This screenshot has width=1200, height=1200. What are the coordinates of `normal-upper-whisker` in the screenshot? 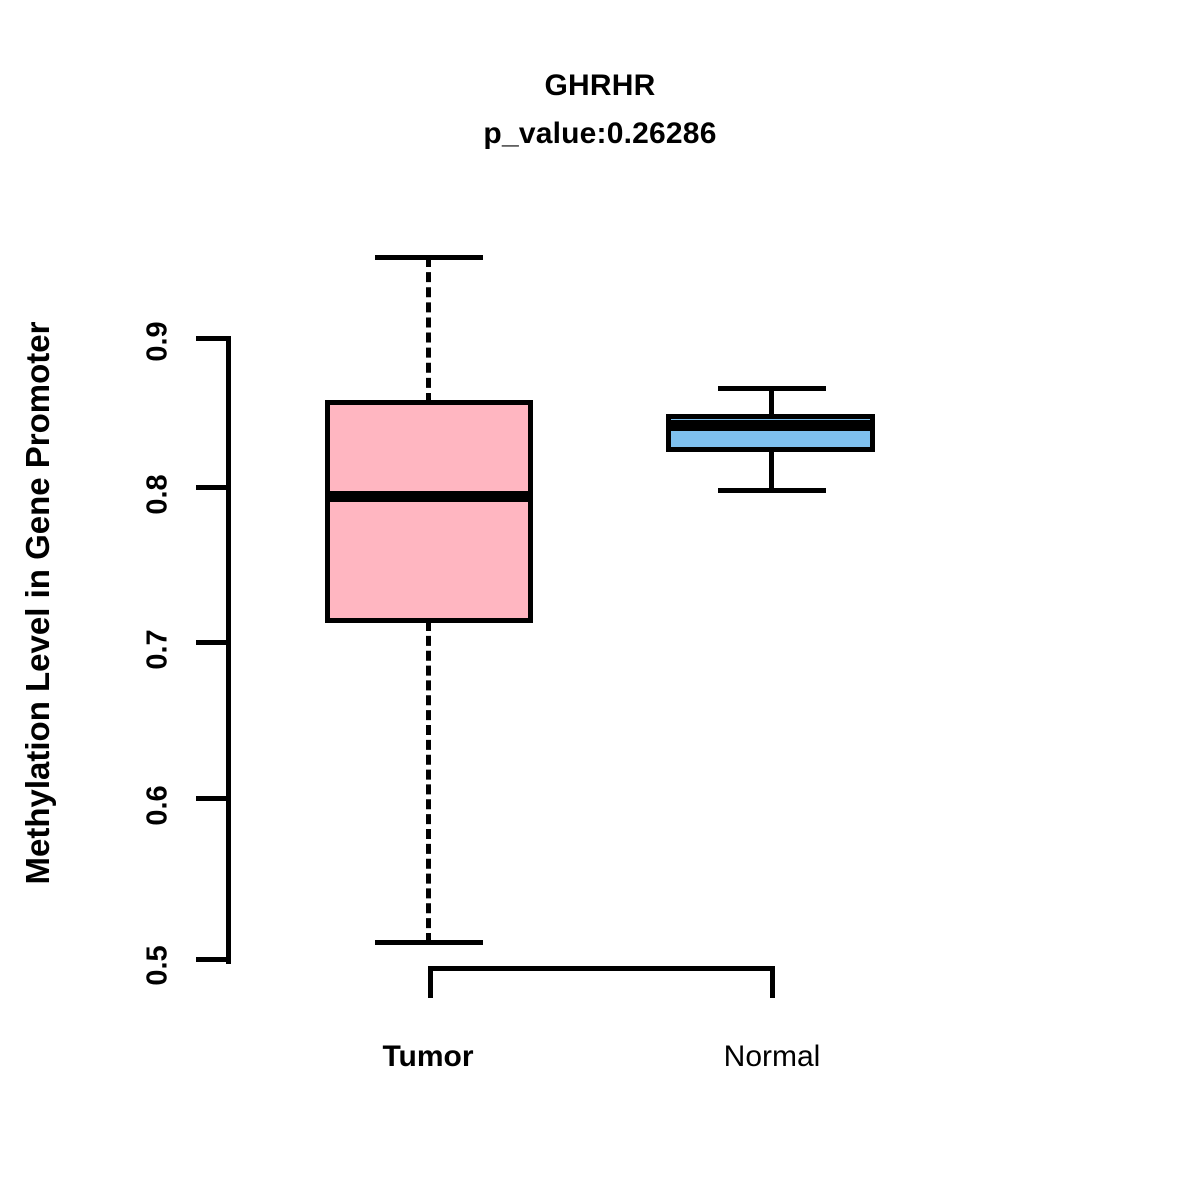 It's located at (771, 403).